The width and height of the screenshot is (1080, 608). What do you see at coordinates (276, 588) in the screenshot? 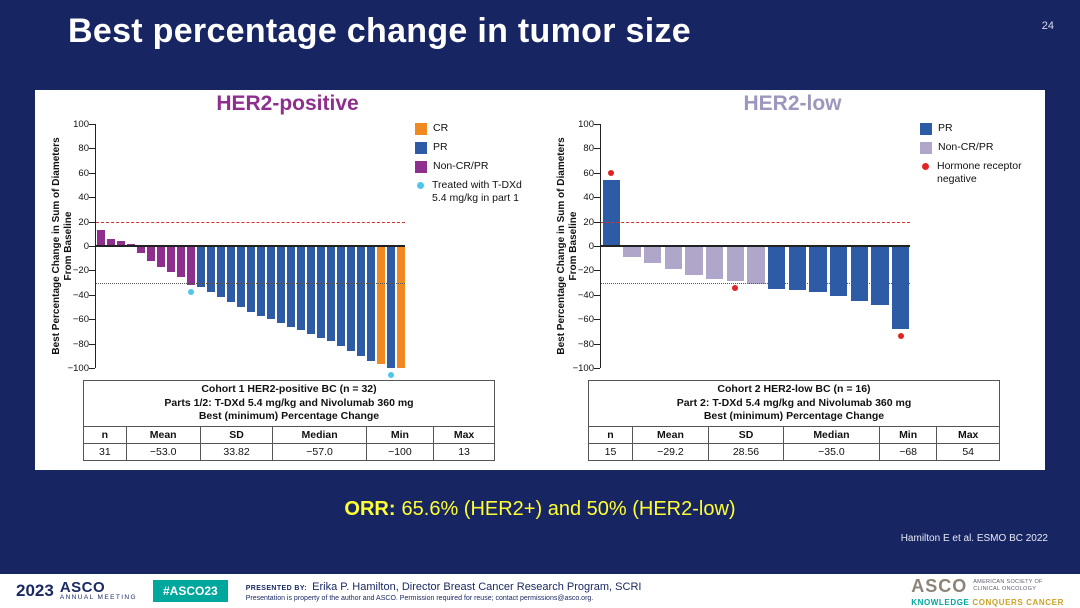
I see `presented-by-label: PRESENTED BY:` at bounding box center [276, 588].